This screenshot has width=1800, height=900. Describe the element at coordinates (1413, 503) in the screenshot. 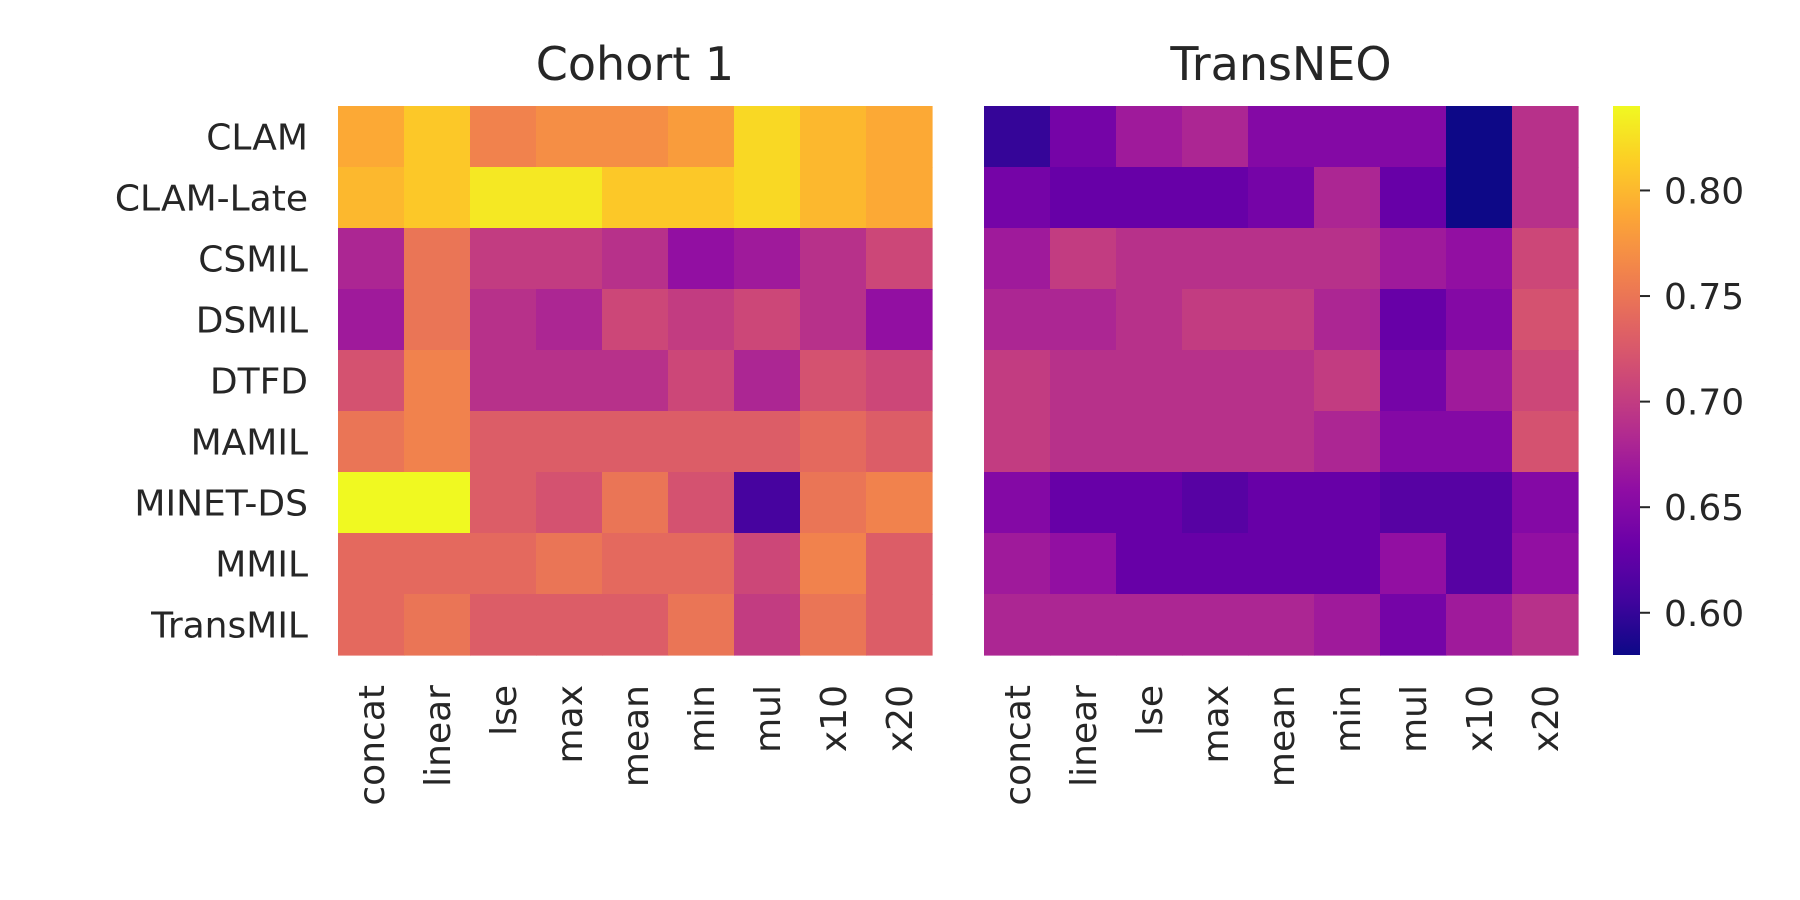

I see `heatmap-cell-minet-ds-mul` at that location.